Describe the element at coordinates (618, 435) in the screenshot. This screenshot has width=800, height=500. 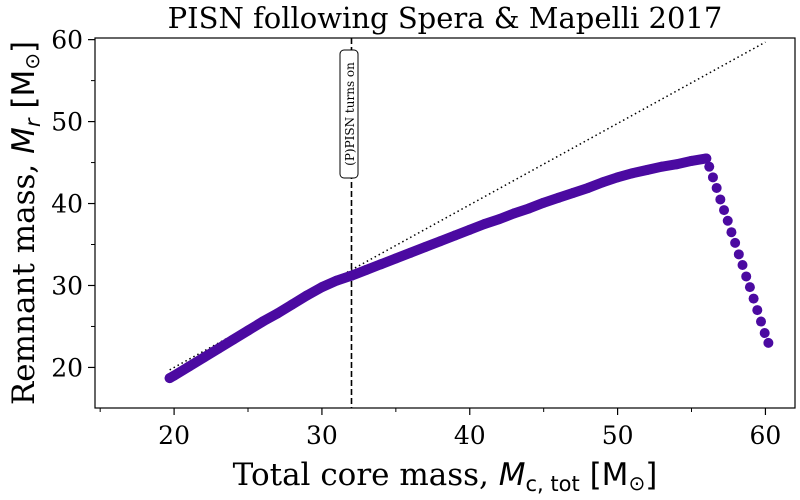
I see `x-tick-label: 50` at that location.